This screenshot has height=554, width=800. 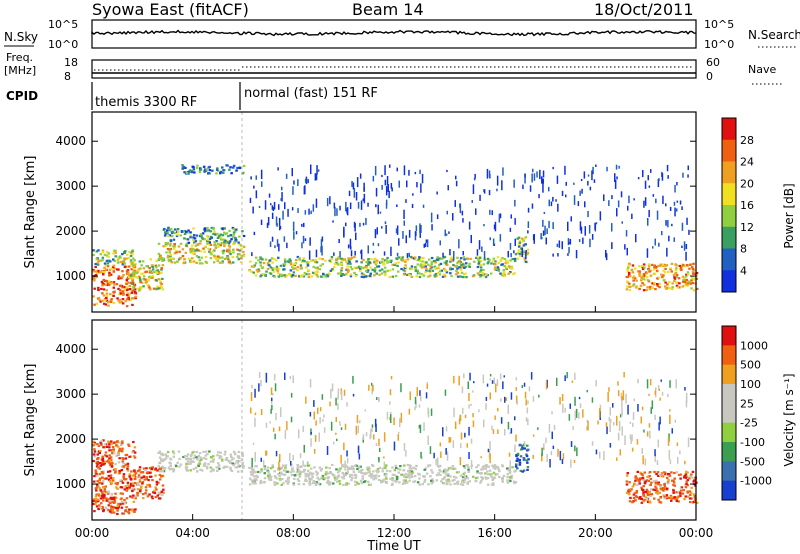 What do you see at coordinates (70, 349) in the screenshot?
I see `velocity-y-tick-label: 4000` at bounding box center [70, 349].